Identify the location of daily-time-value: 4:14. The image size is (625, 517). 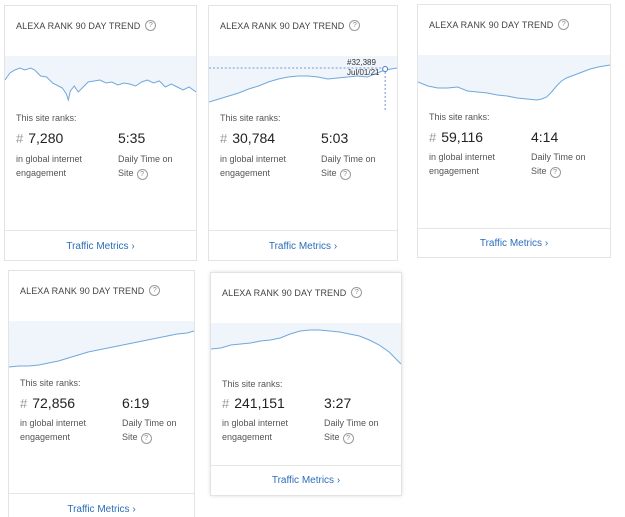
(545, 137).